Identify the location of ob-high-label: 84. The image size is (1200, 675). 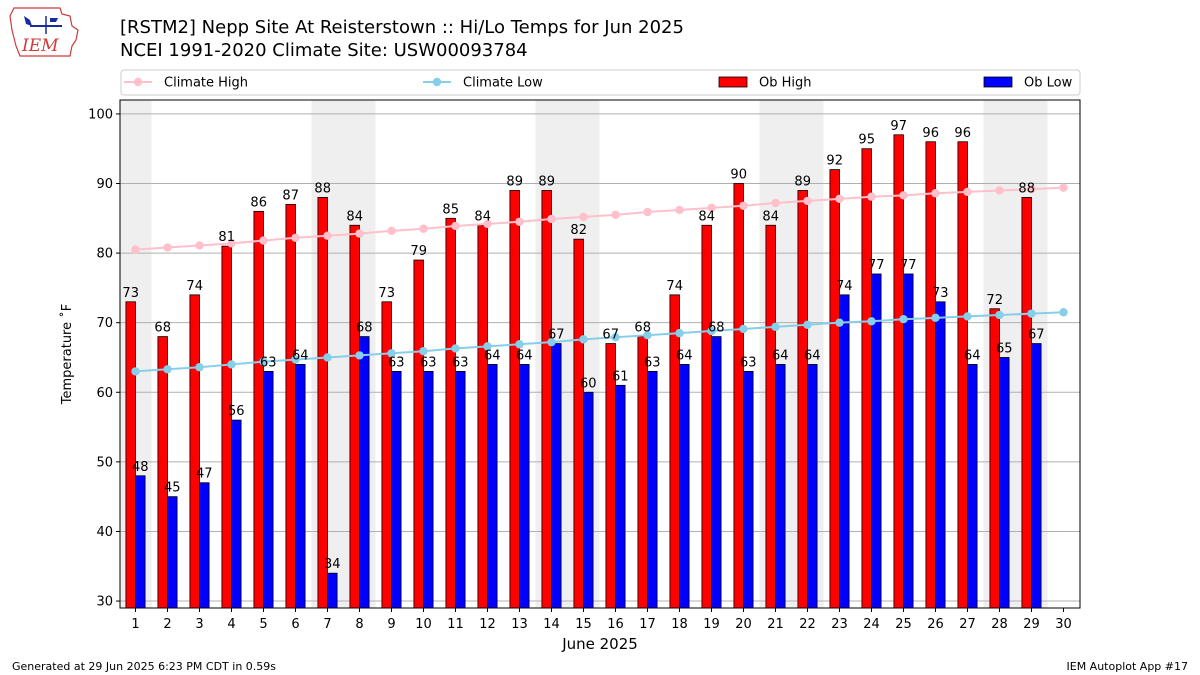
(706, 216).